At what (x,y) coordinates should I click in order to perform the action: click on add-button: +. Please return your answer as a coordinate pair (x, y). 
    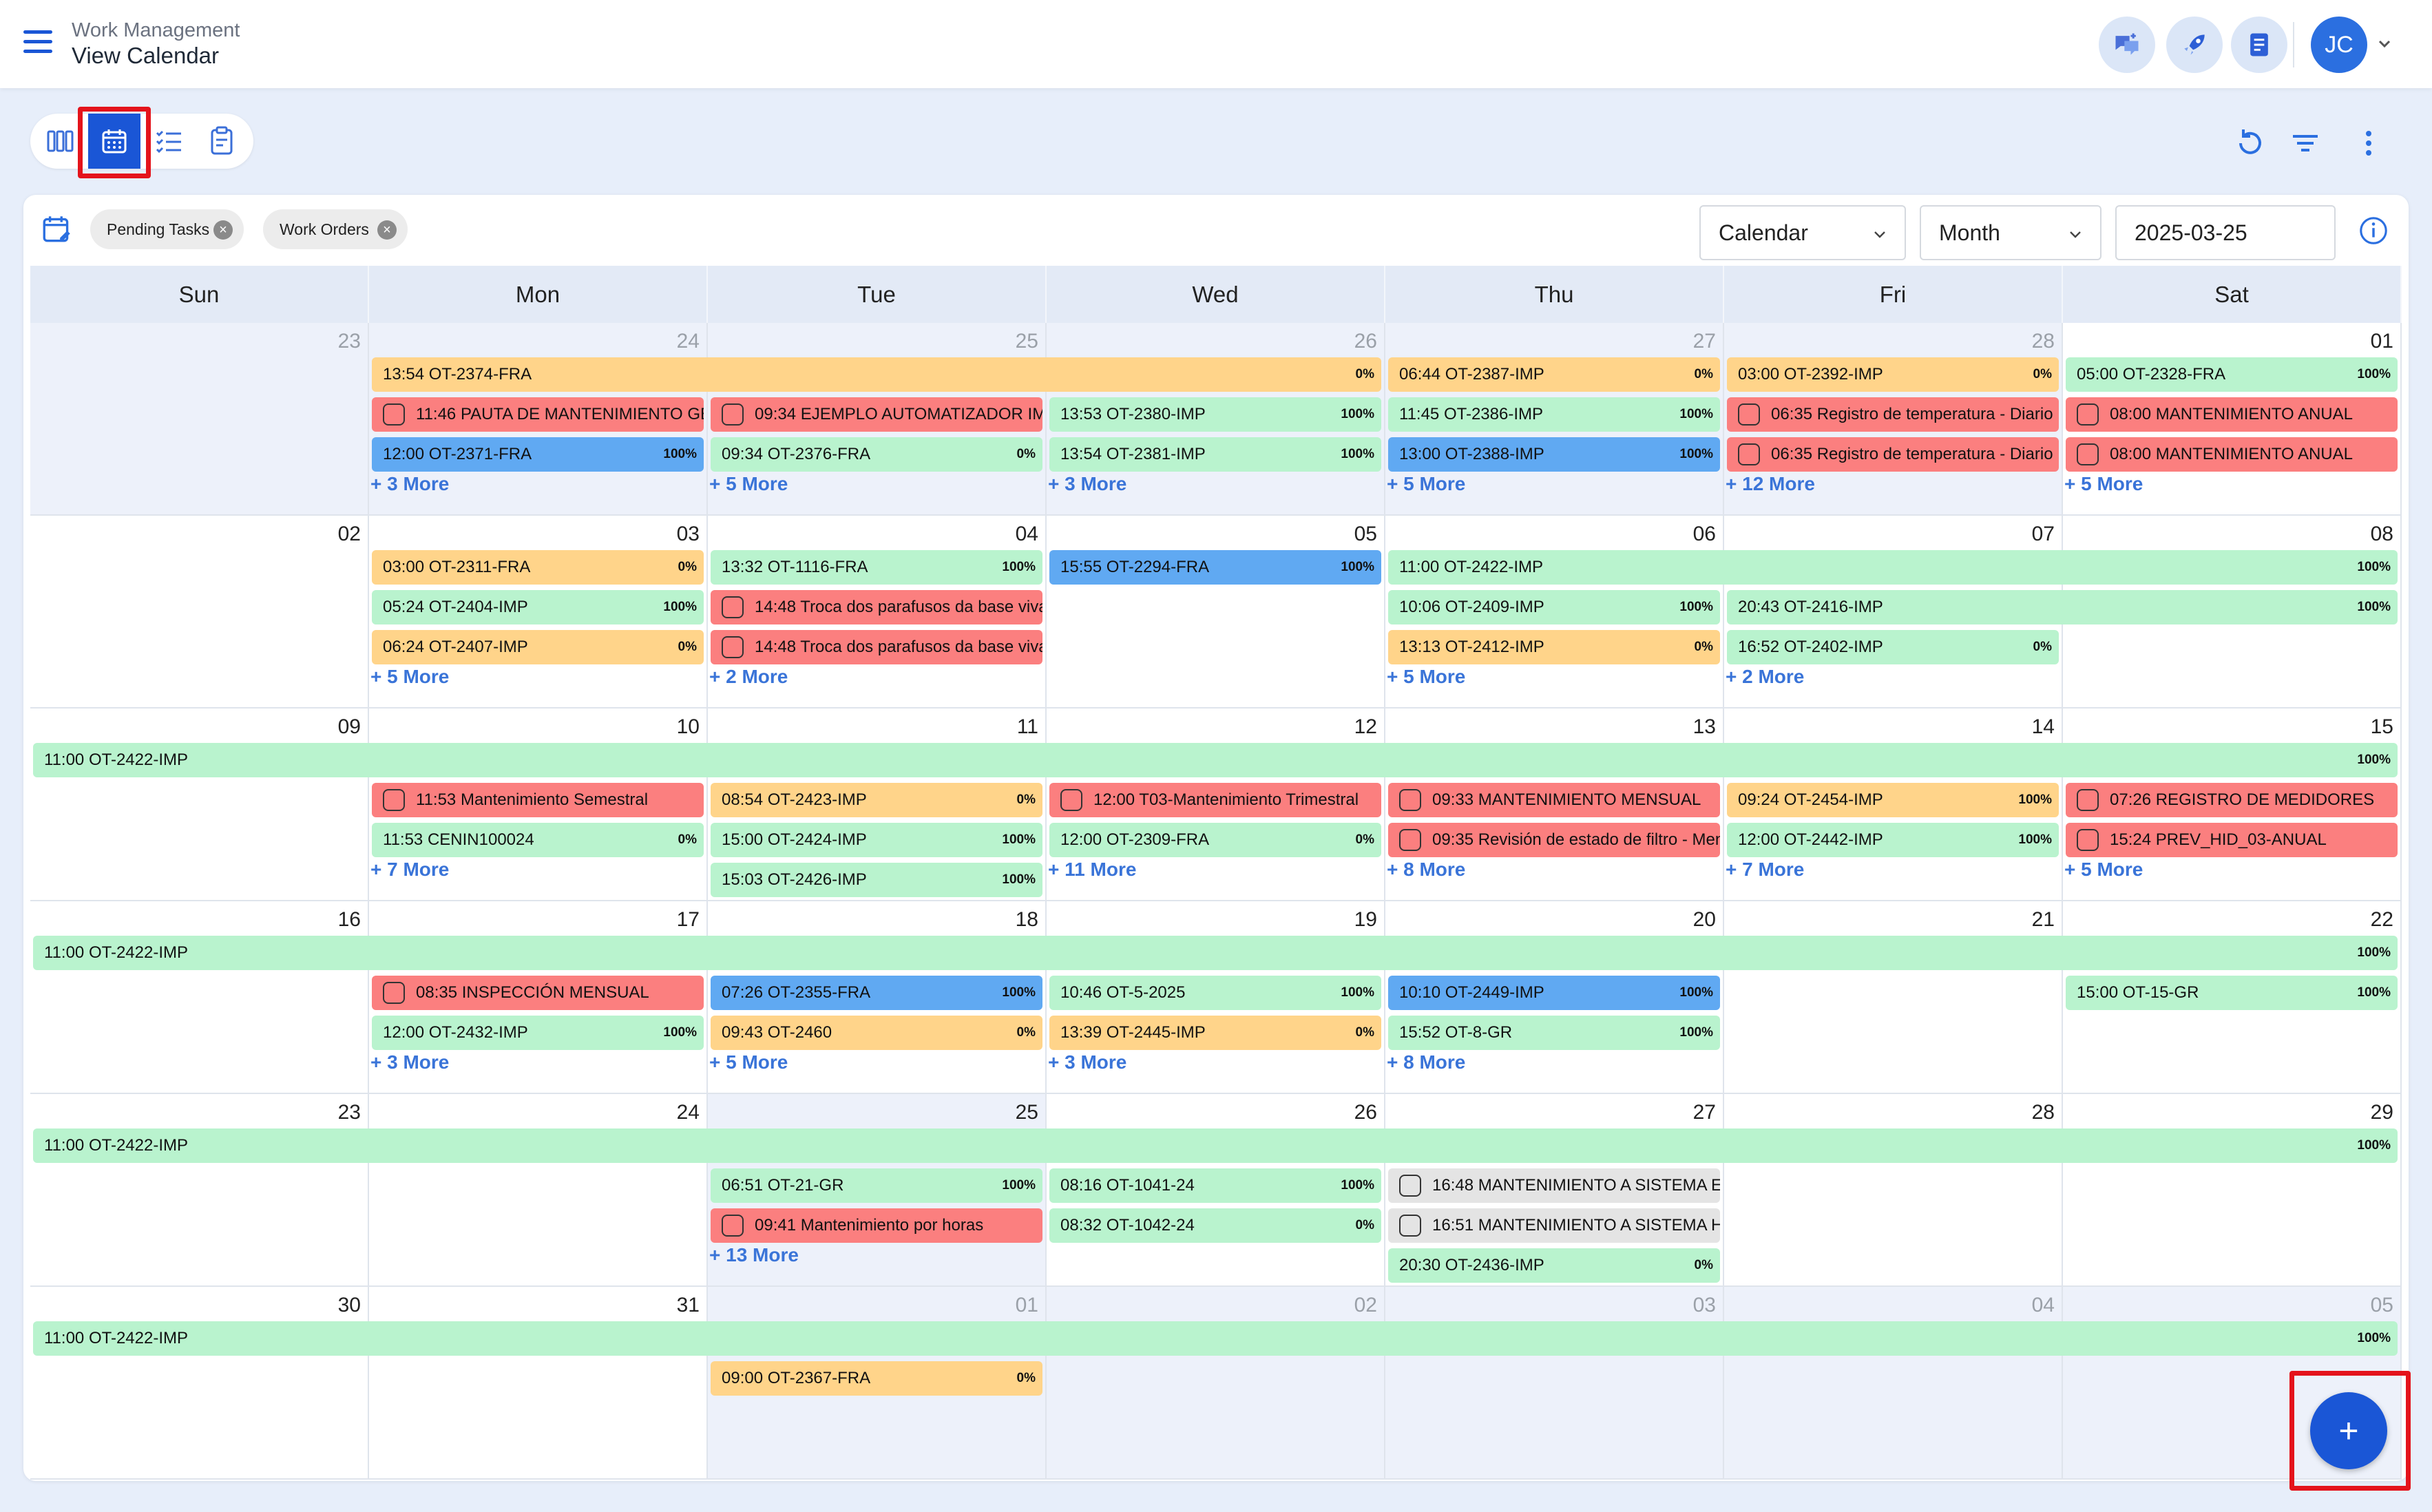
    Looking at the image, I should click on (2348, 1430).